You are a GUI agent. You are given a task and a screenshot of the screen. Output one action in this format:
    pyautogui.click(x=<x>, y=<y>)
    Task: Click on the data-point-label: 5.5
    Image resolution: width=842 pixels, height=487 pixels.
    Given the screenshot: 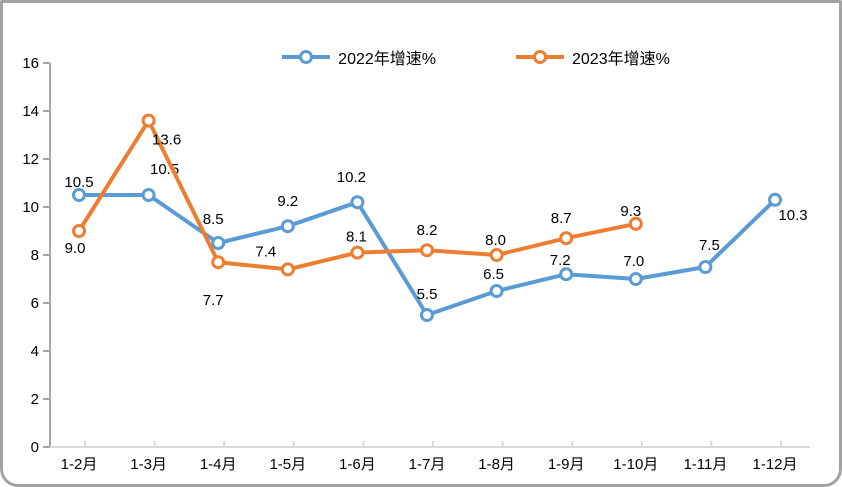 What is the action you would take?
    pyautogui.click(x=427, y=294)
    